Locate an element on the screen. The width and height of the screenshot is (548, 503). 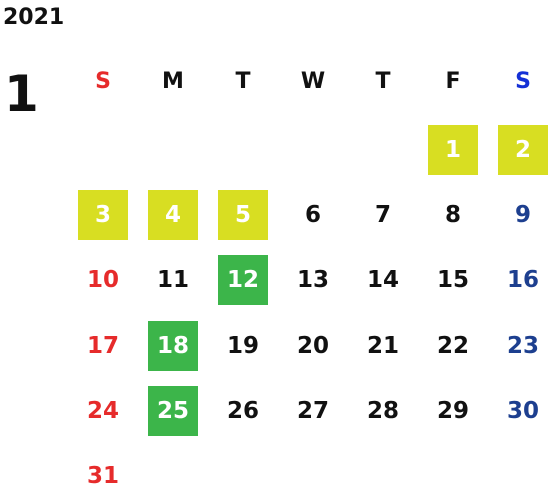
day-number: 16 is located at coordinates (522, 280).